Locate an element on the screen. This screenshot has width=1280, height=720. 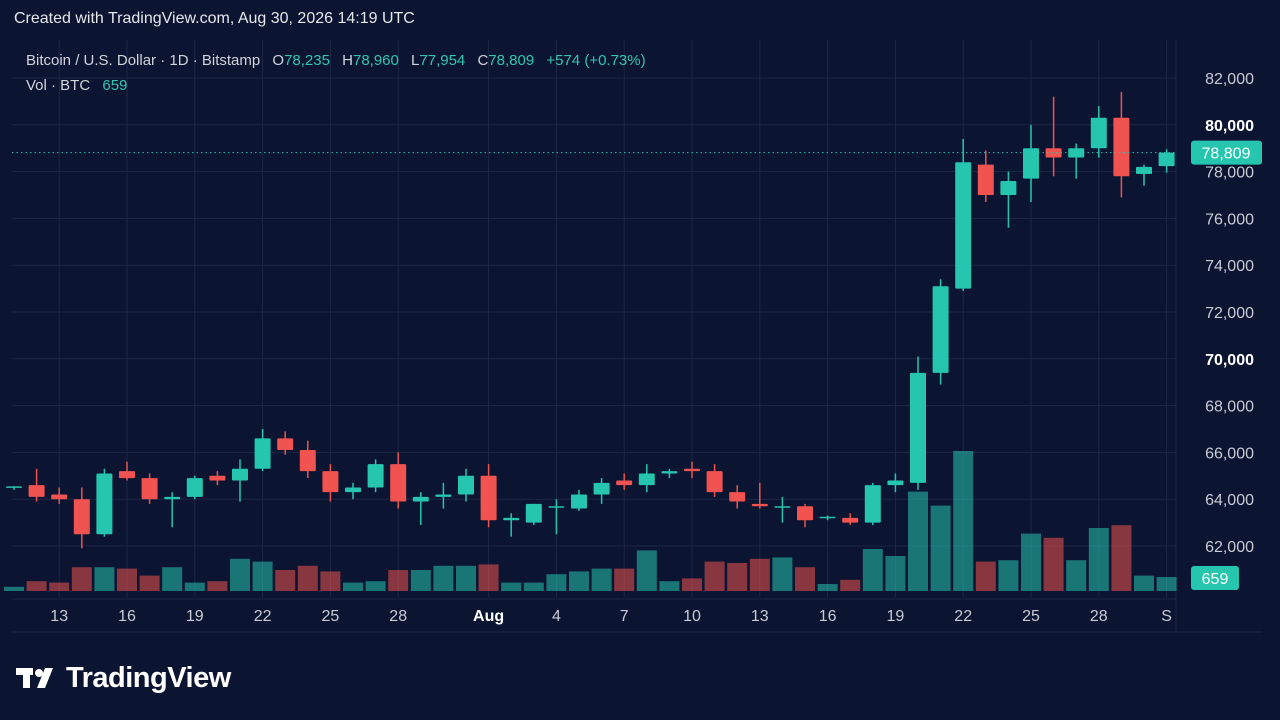
tradingview-logo-icon is located at coordinates (34, 678).